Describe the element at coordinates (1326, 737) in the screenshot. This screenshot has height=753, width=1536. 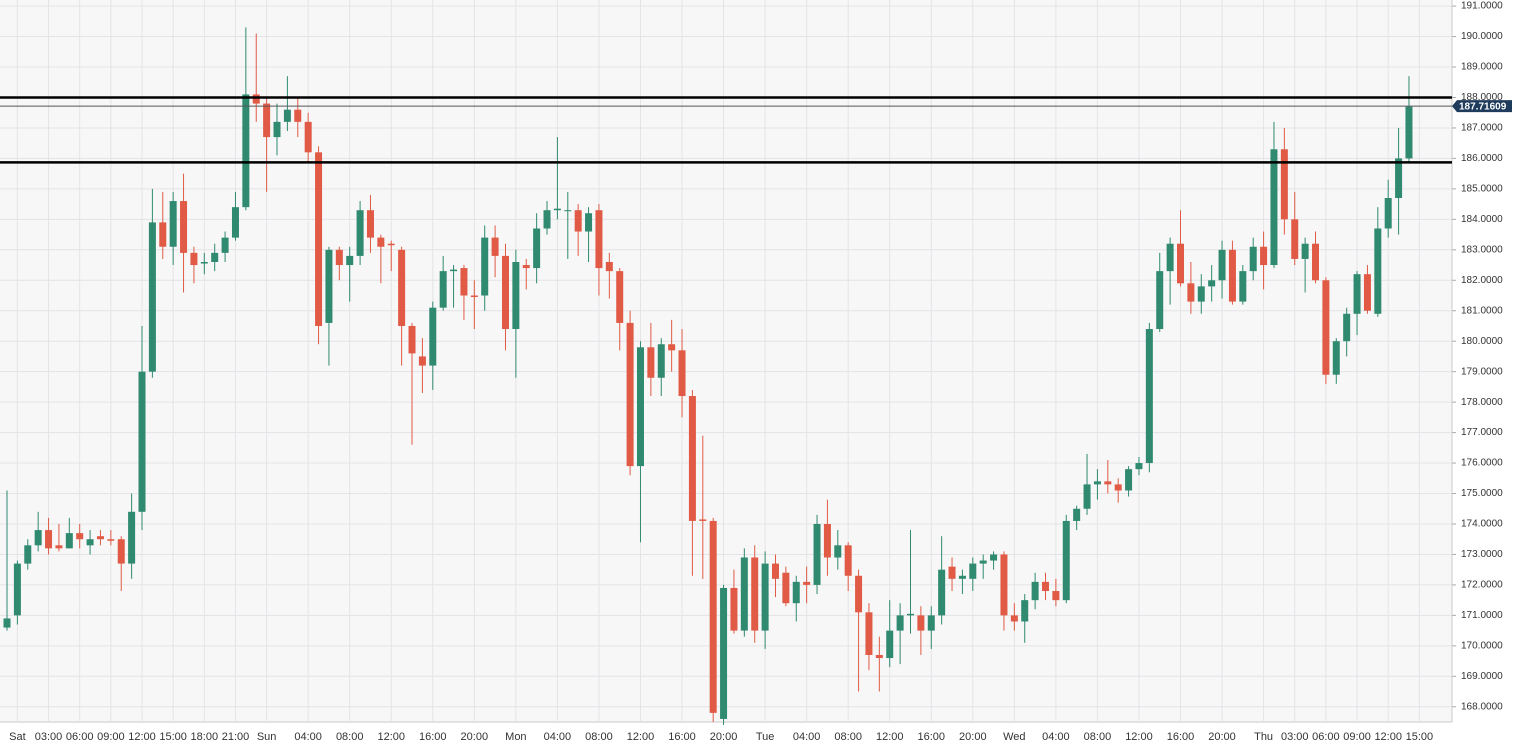
I see `x-tick-label: 06:00` at that location.